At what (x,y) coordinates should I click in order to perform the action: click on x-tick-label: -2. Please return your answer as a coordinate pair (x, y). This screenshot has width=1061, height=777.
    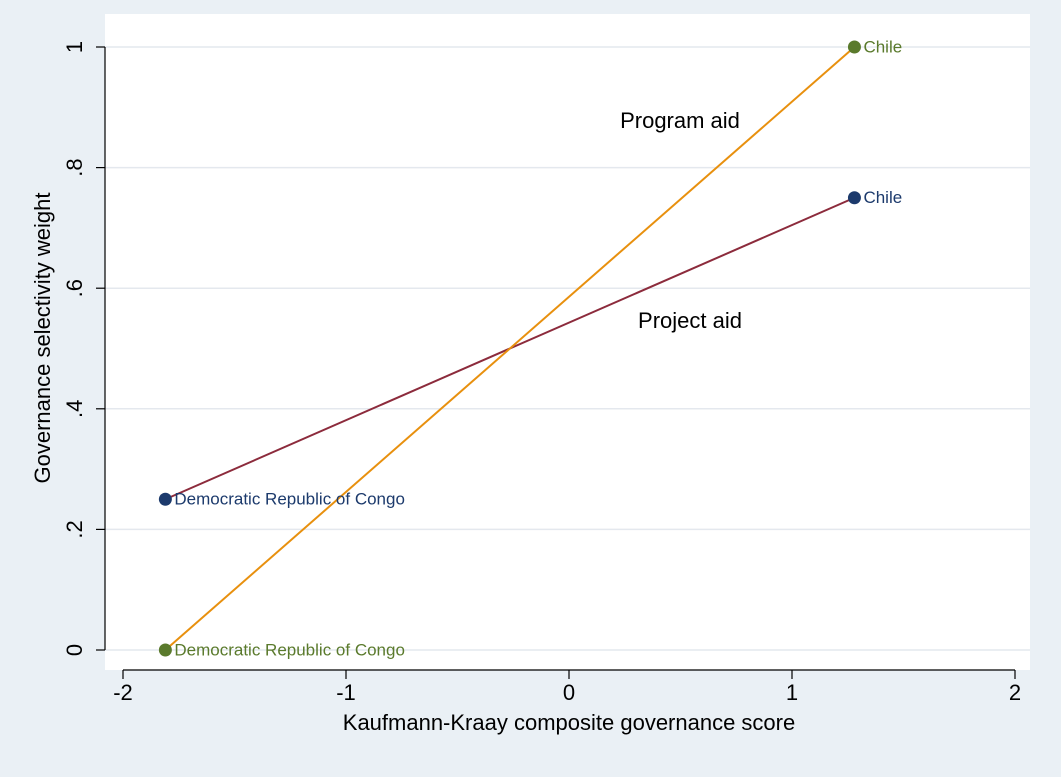
    Looking at the image, I should click on (123, 692).